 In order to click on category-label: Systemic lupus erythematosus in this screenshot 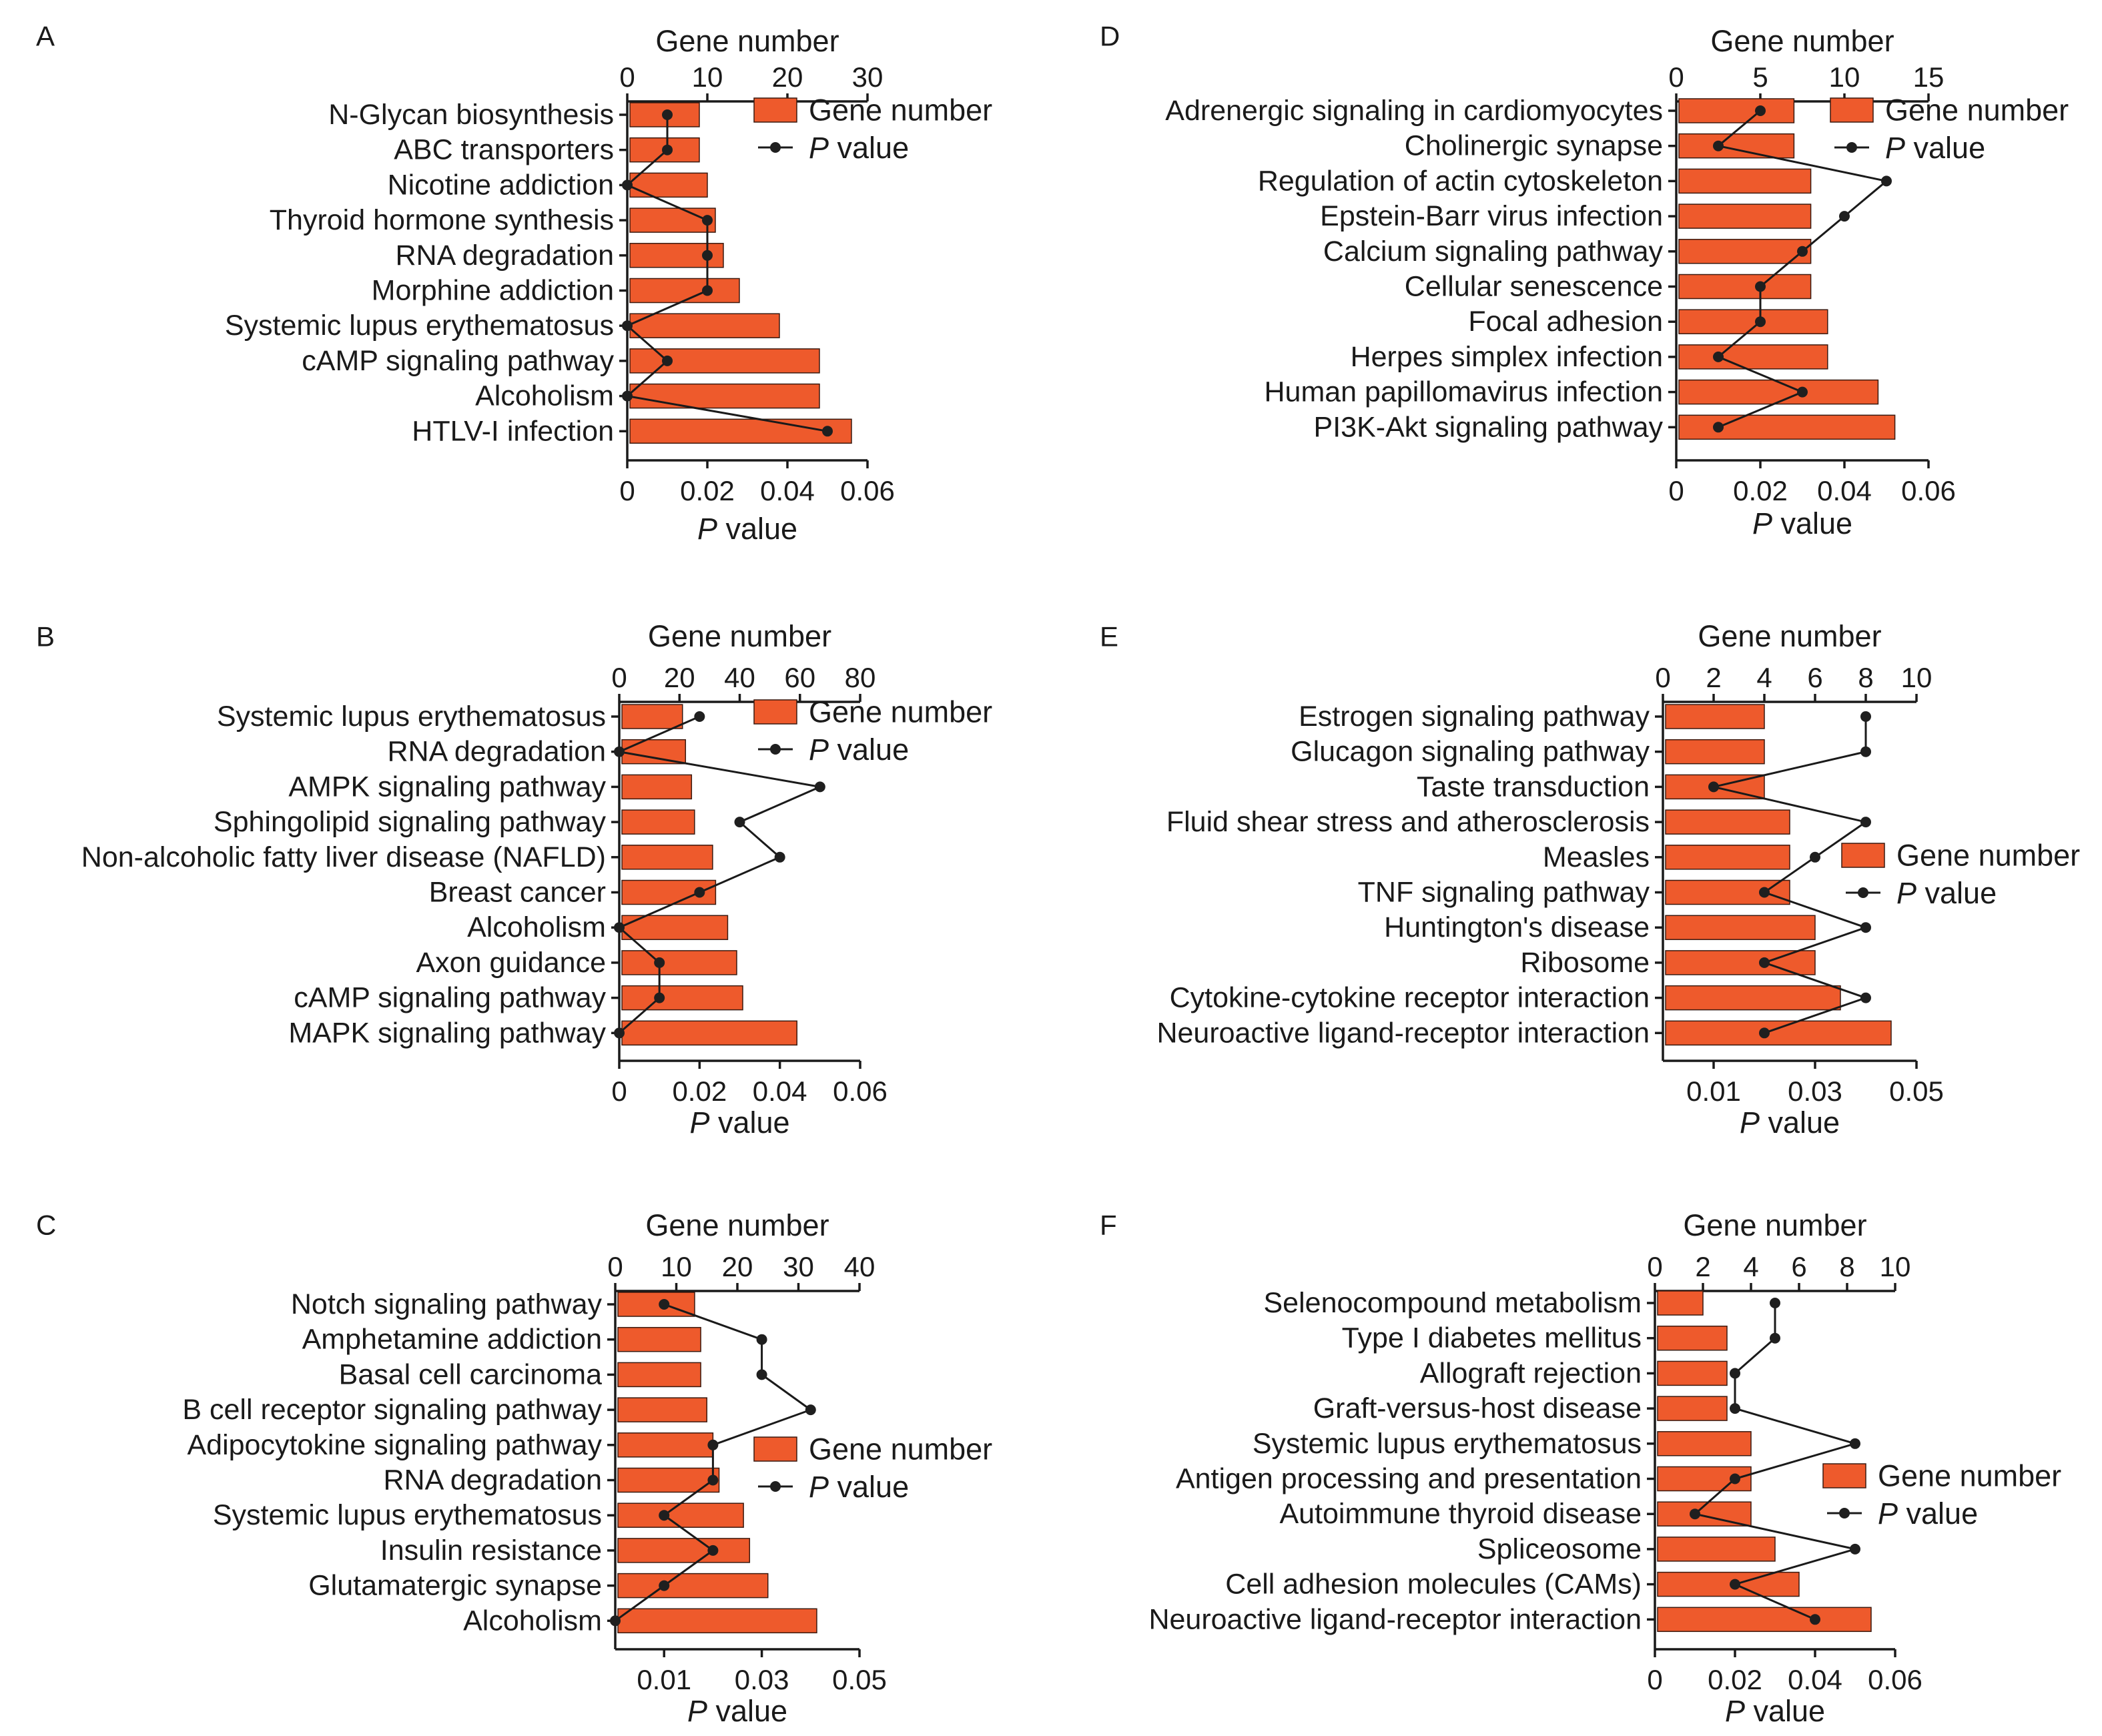, I will do `click(1447, 1444)`.